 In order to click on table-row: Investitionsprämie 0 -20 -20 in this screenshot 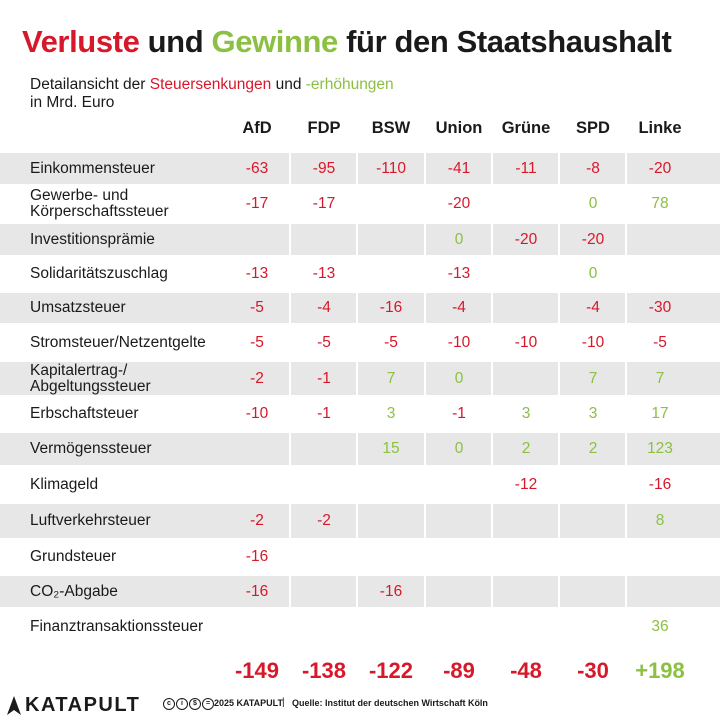, I will do `click(360, 239)`.